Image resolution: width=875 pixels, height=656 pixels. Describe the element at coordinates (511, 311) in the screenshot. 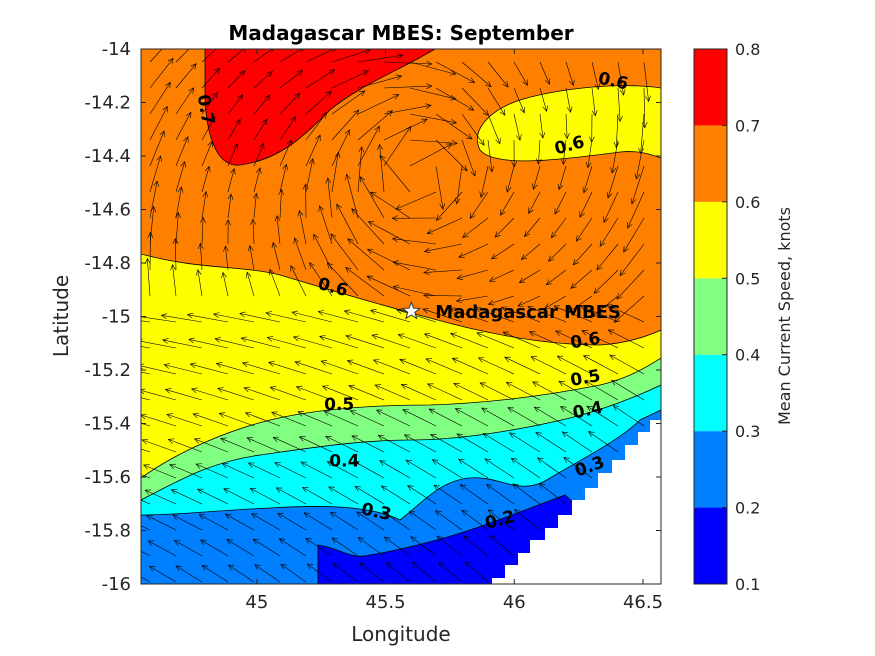

I see `site-marker: Madagascar MBES` at that location.